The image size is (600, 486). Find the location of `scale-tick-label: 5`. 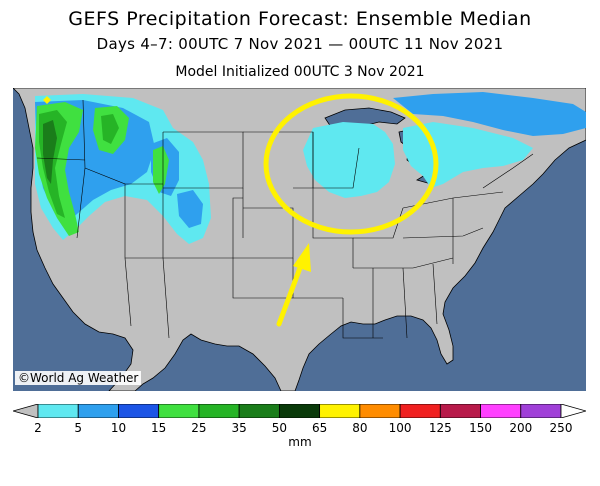

scale-tick-label: 5 is located at coordinates (78, 428).